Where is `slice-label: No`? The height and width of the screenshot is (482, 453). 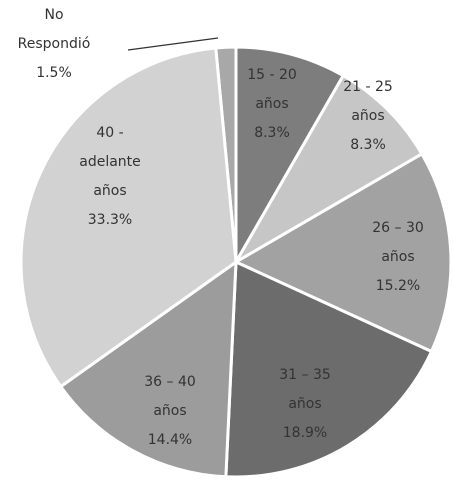 slice-label: No is located at coordinates (53, 15).